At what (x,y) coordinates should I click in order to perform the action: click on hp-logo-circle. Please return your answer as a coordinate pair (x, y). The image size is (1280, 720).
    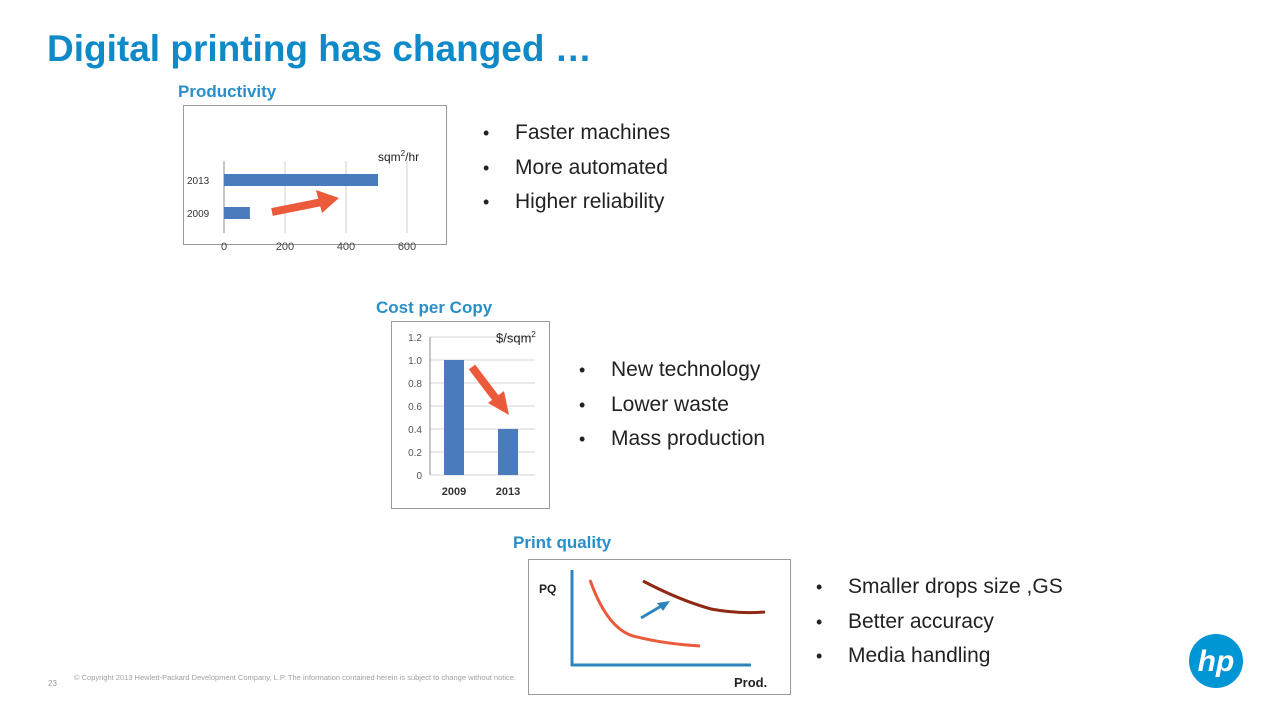
    Looking at the image, I should click on (1216, 661).